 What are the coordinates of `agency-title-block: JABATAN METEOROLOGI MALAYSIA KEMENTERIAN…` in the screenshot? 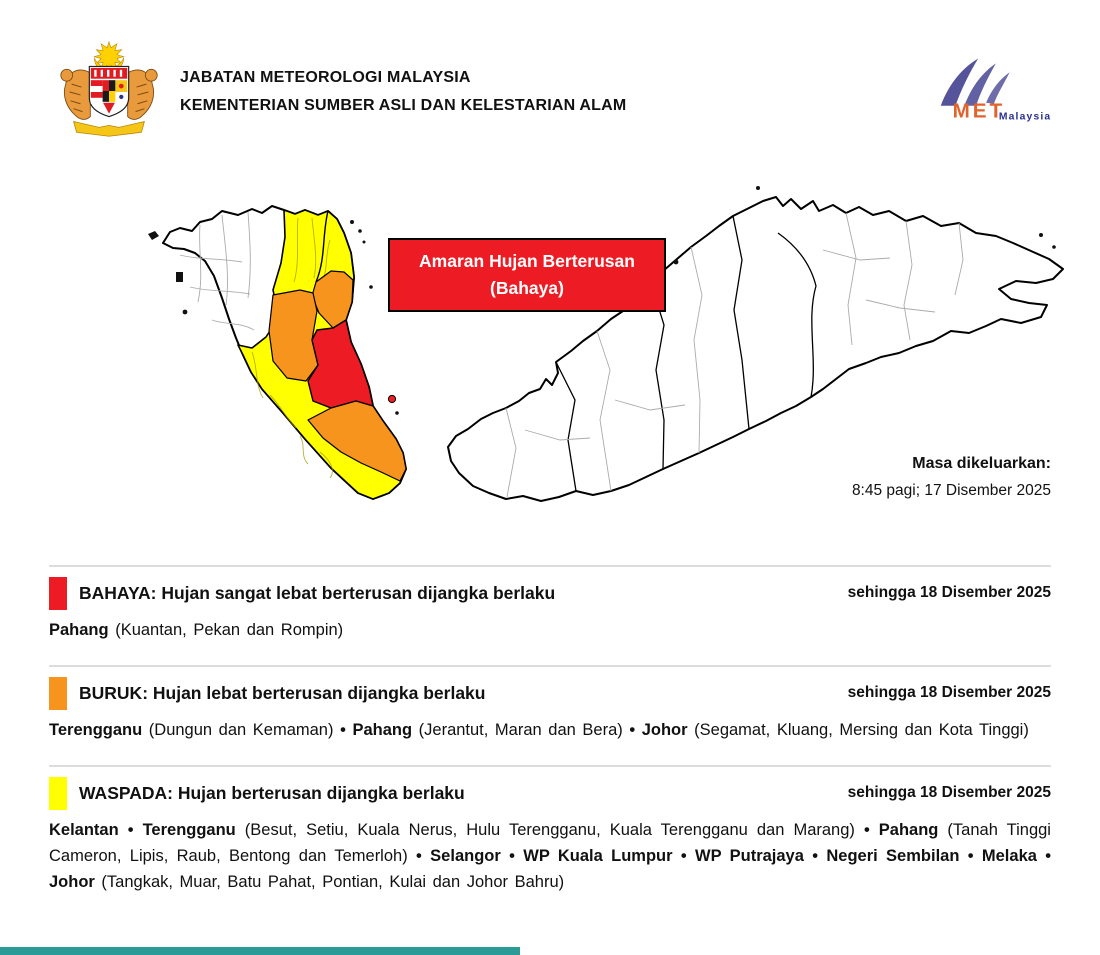 It's located at (403, 92).